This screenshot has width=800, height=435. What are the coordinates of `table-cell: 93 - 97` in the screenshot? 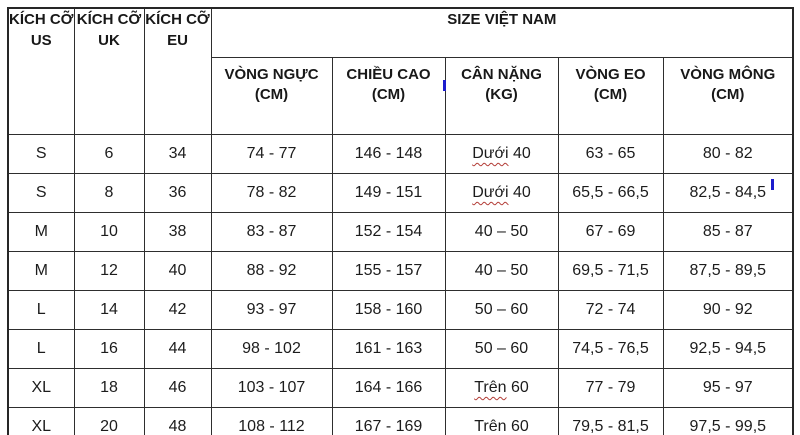 It's located at (271, 310).